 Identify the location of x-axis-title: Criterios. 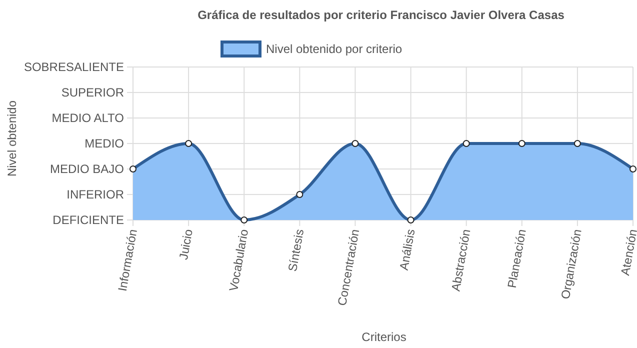
(384, 337).